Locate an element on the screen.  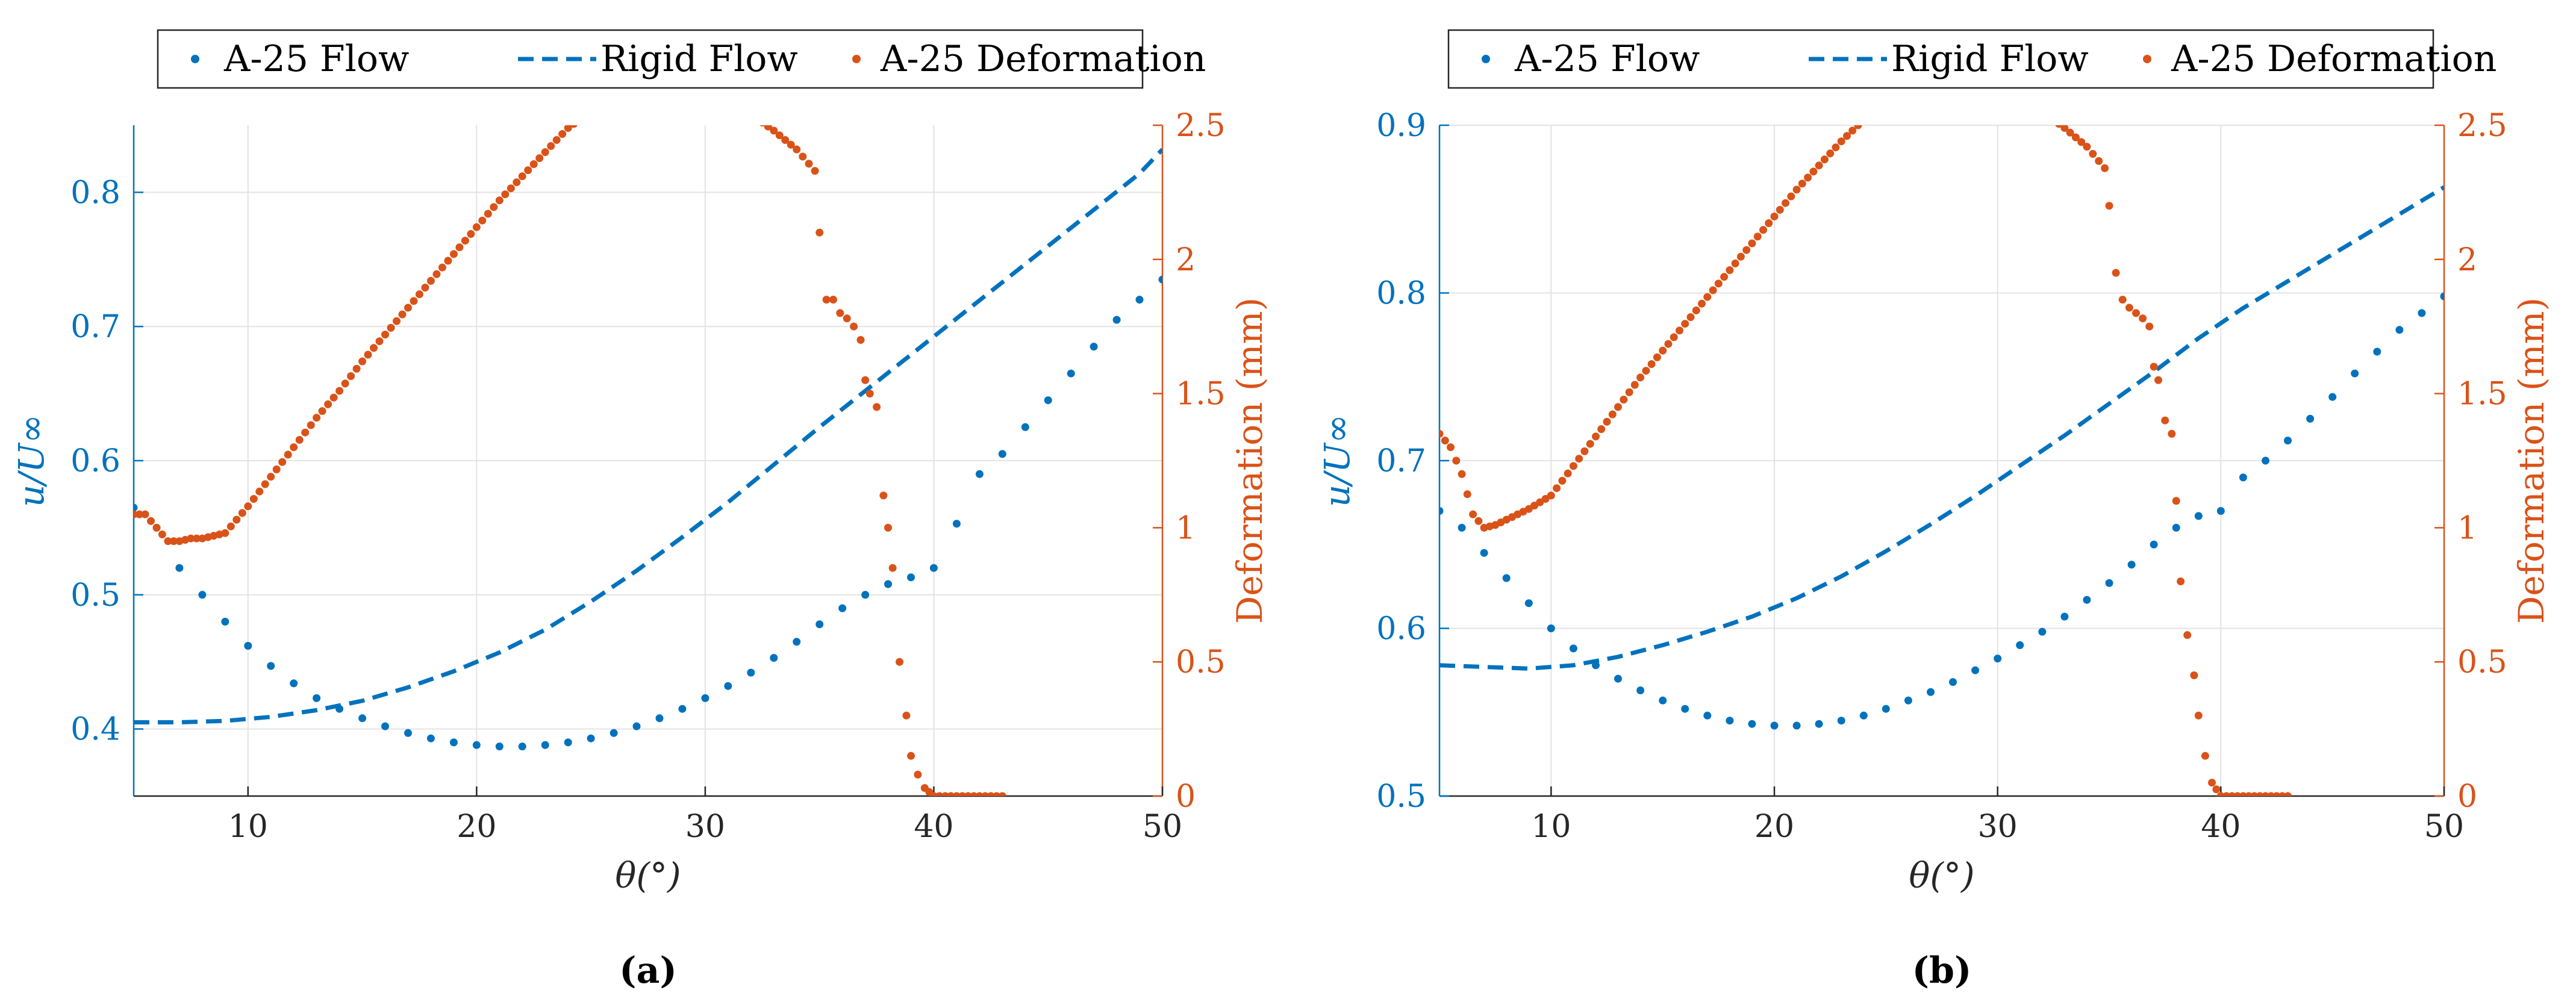
legend-label-a25-flow: A-25 Flow is located at coordinates (1607, 59).